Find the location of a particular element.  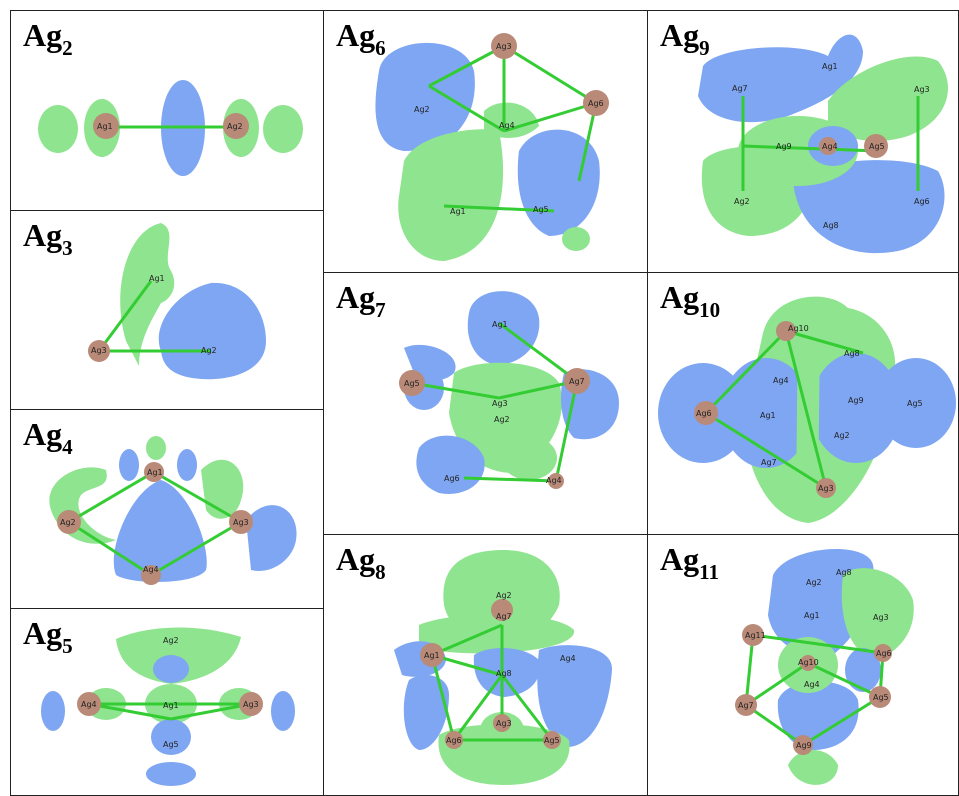

title-subscript: 5 is located at coordinates (67, 646).